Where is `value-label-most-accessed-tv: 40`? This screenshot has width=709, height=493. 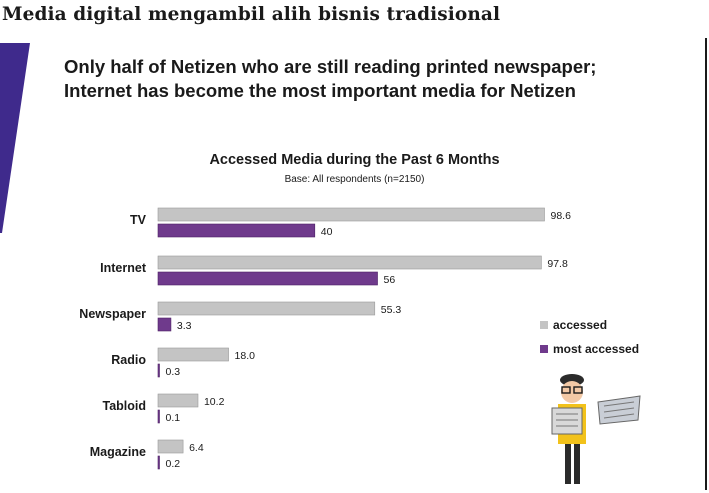 value-label-most-accessed-tv: 40 is located at coordinates (327, 232).